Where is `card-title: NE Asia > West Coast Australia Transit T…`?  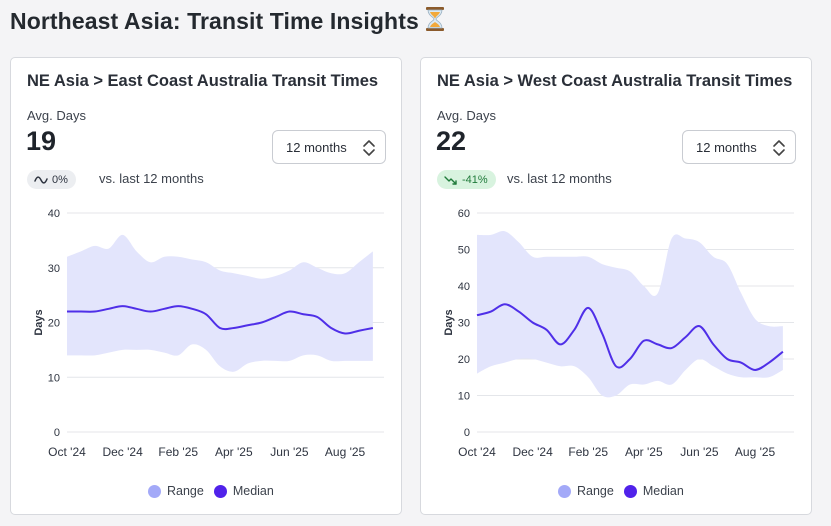
card-title: NE Asia > West Coast Australia Transit T… is located at coordinates (615, 81).